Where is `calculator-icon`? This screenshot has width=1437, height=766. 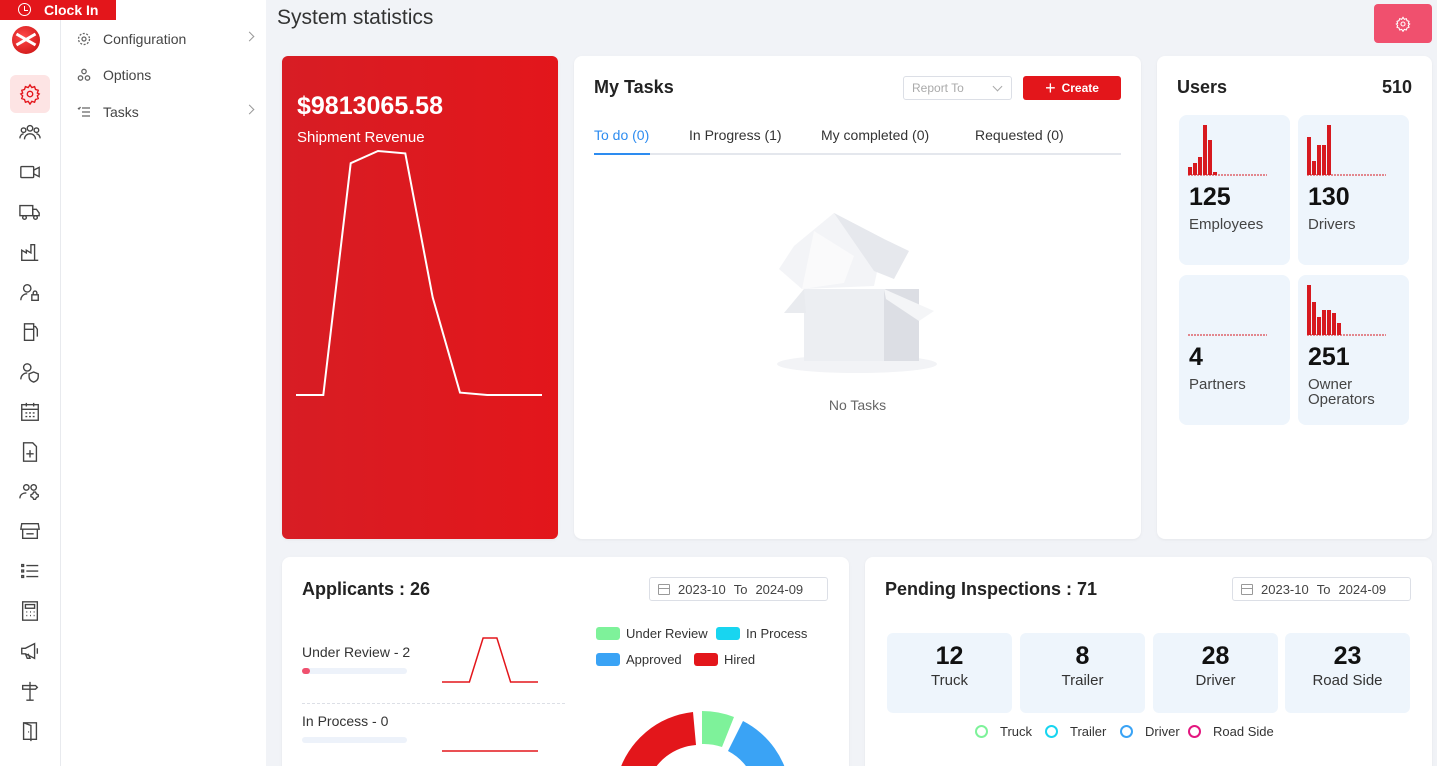 calculator-icon is located at coordinates (30, 611).